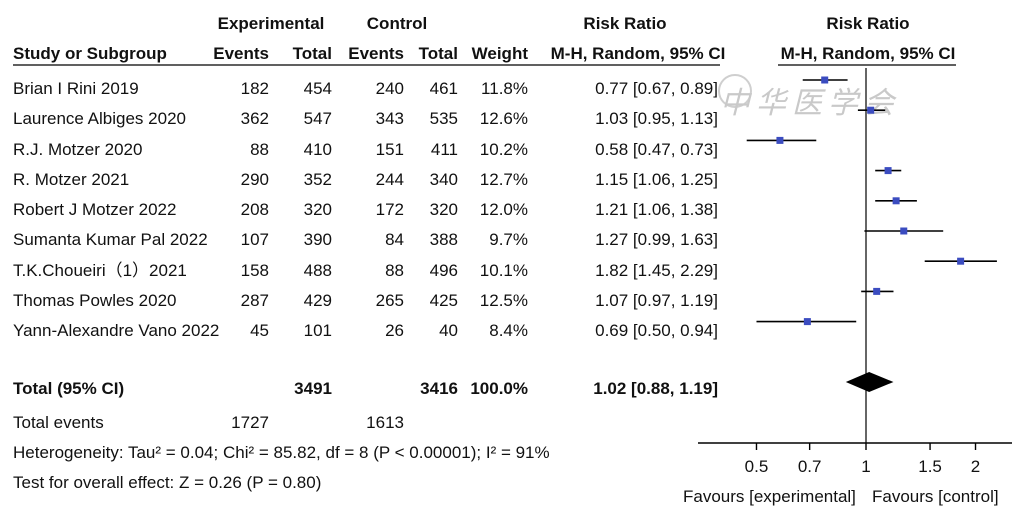 Image resolution: width=1026 pixels, height=517 pixels. Describe the element at coordinates (259, 149) in the screenshot. I see `events-experimental: 88` at that location.